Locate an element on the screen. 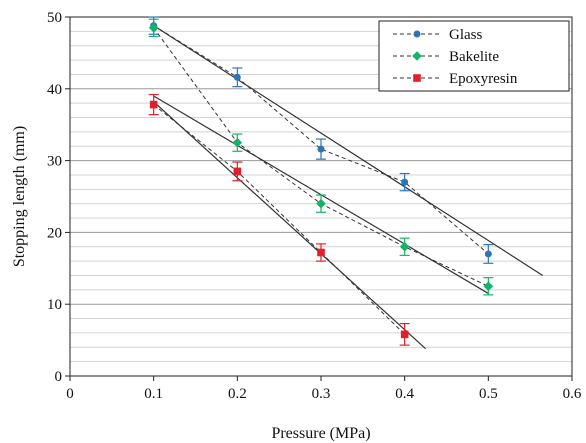  x-tick-label: 0.3 is located at coordinates (321, 394).